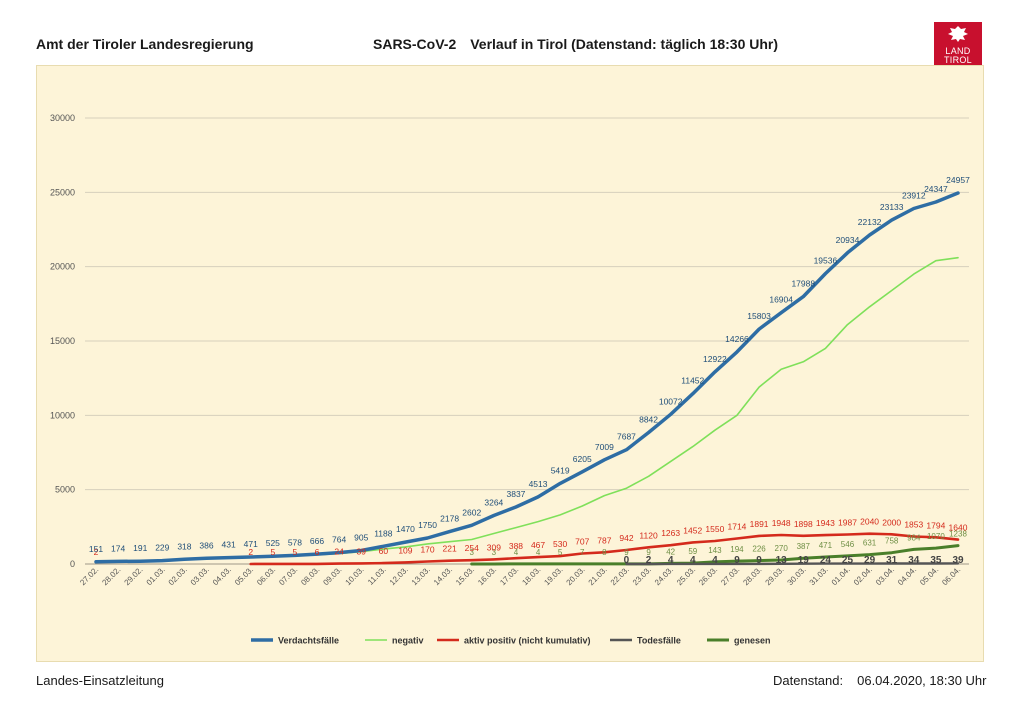  Describe the element at coordinates (62, 118) in the screenshot. I see `y-tick-label: 30000` at that location.